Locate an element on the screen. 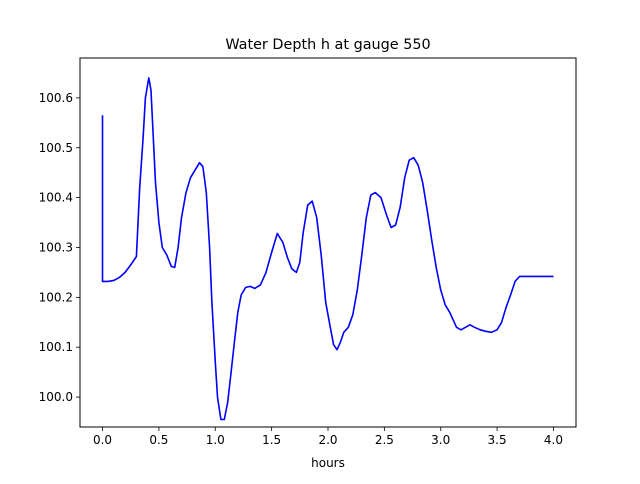 This screenshot has width=640, height=484. x-tick-label: 0.0 is located at coordinates (102, 440).